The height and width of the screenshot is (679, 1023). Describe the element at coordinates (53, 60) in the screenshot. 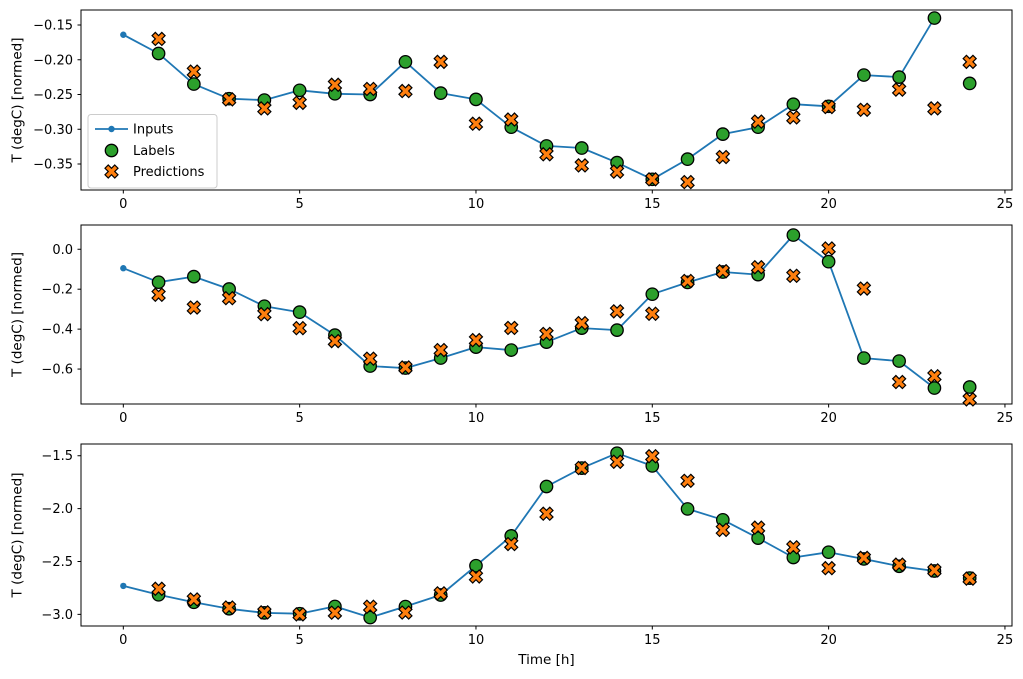

I see `y-tick-label: −0.20` at that location.